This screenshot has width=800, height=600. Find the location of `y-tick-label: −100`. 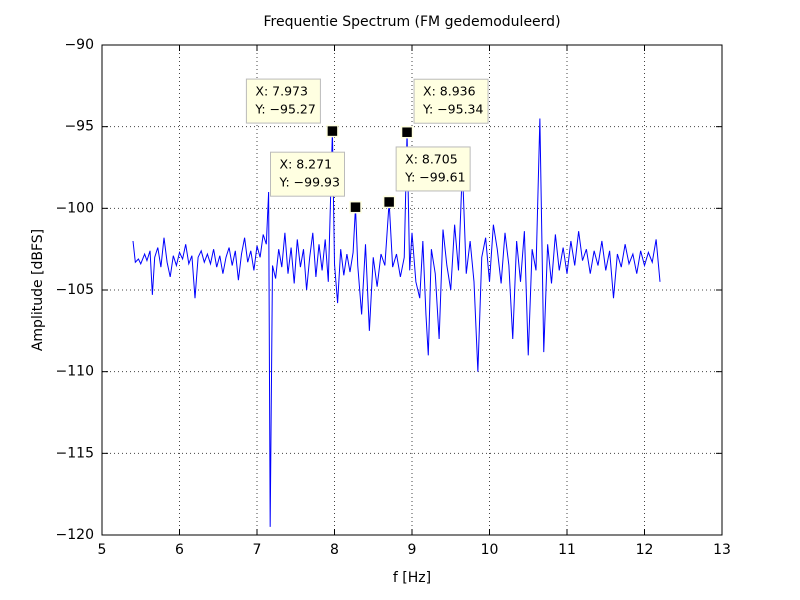

y-tick-label: −100 is located at coordinates (75, 208).